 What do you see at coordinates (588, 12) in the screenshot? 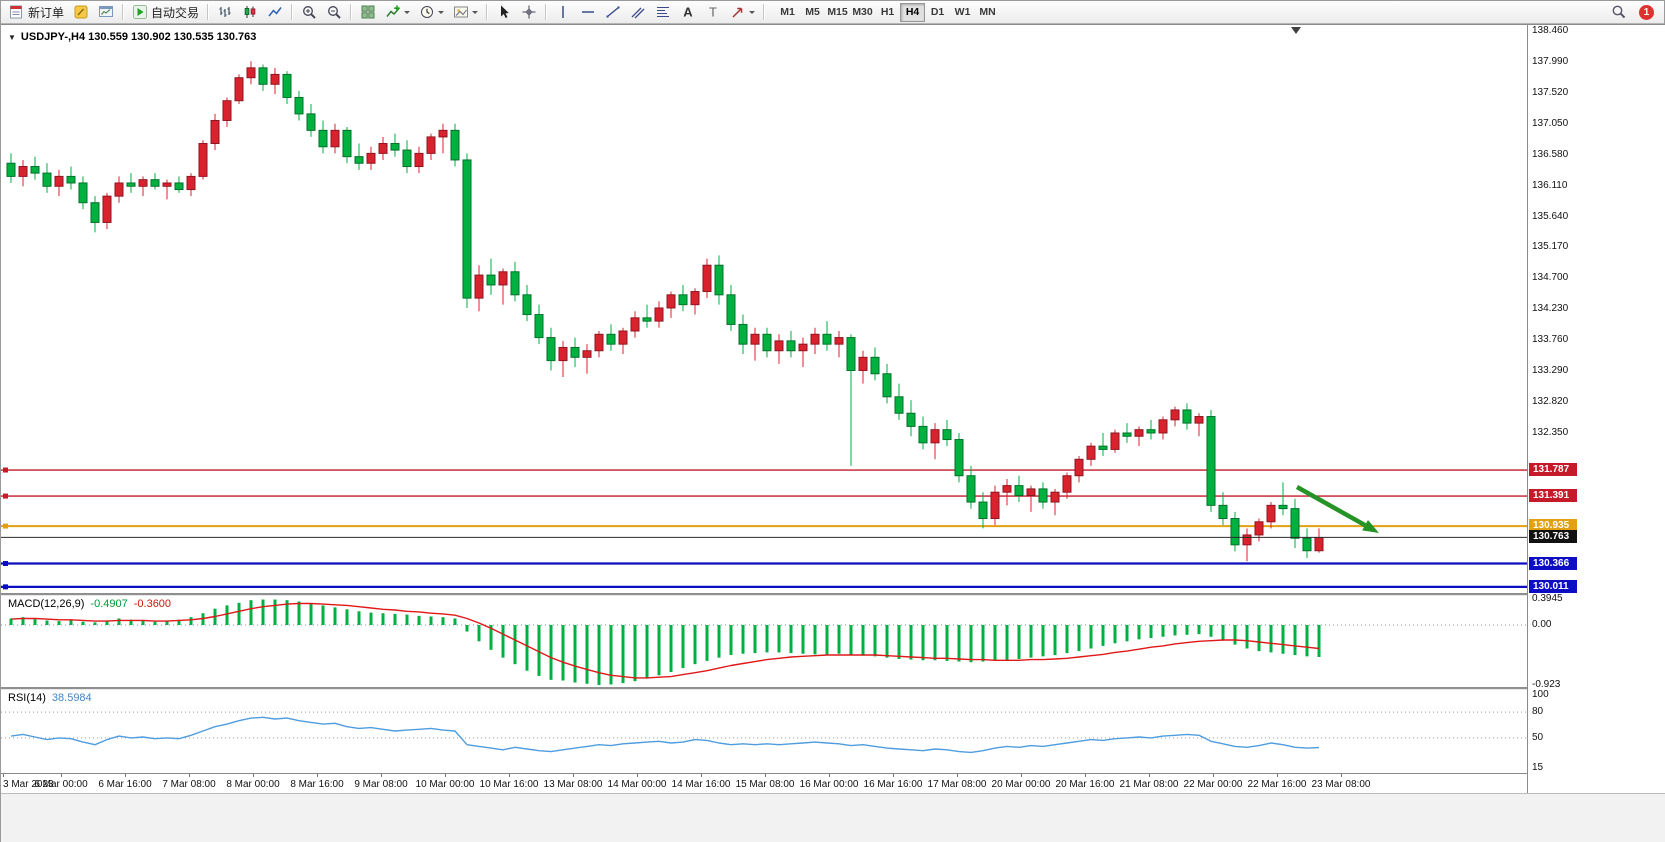
I see `horizontal-line-tool-button` at bounding box center [588, 12].